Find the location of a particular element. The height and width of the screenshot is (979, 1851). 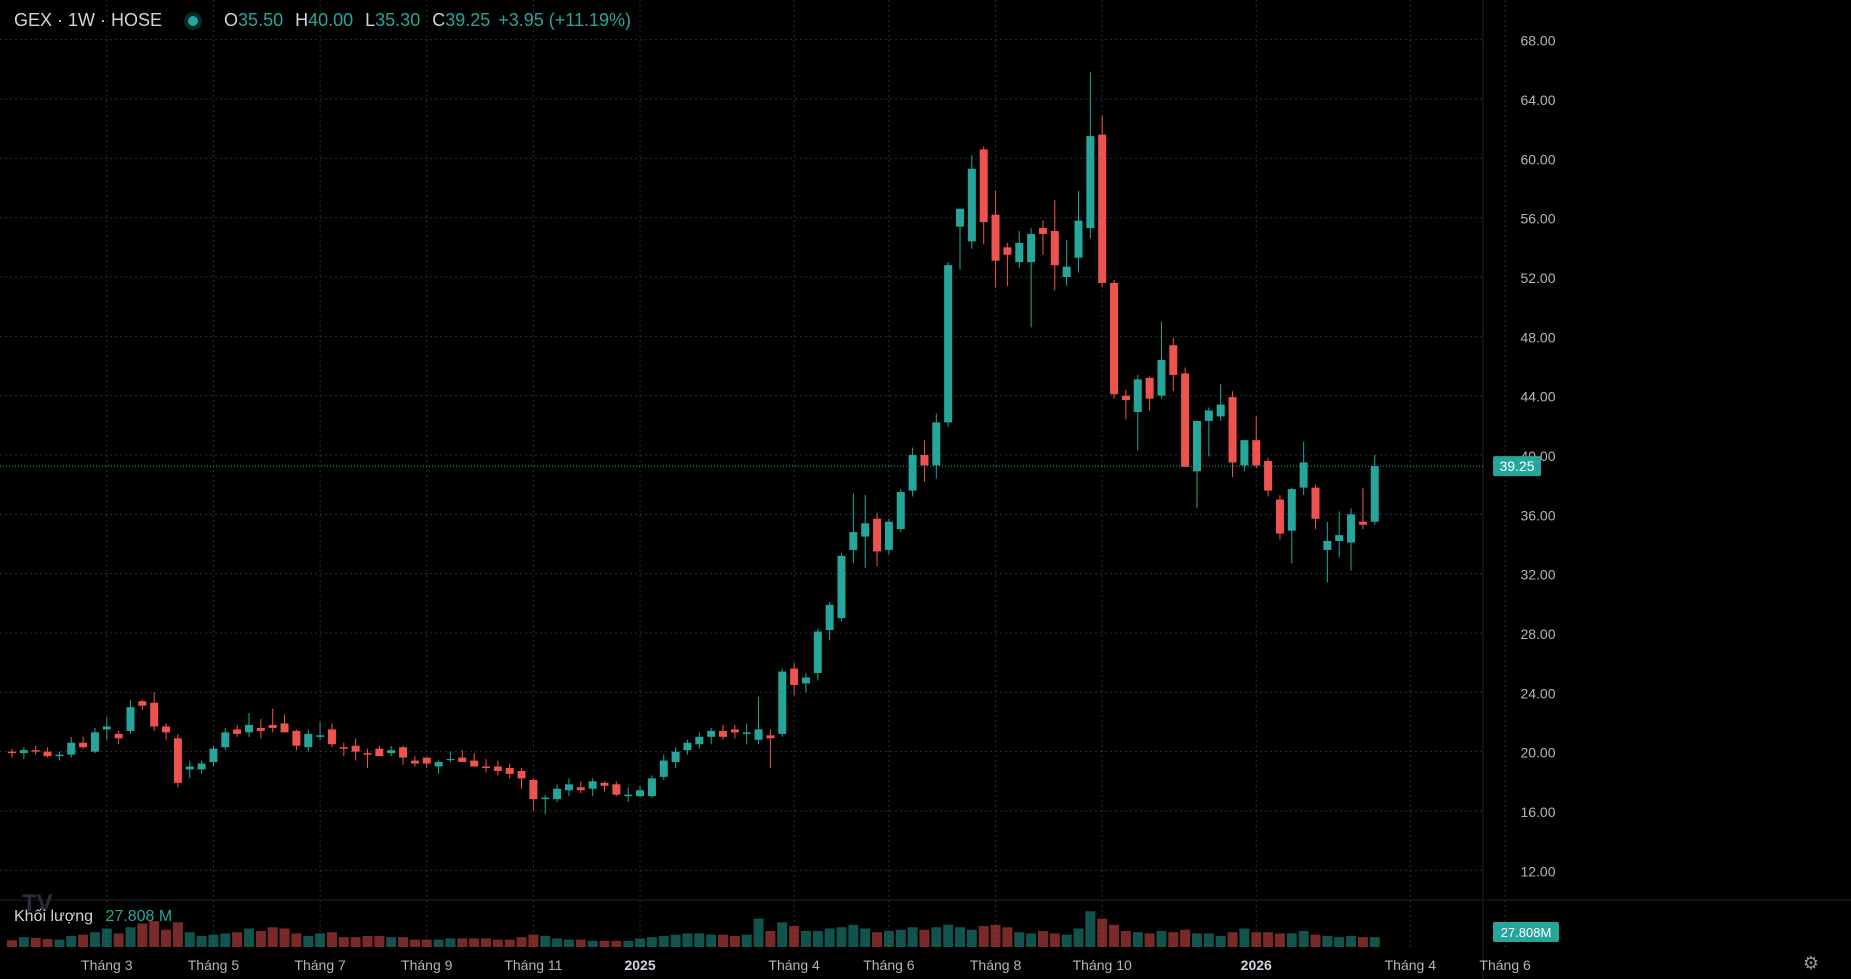

x-tick-label: Tháng 6 is located at coordinates (1505, 965).